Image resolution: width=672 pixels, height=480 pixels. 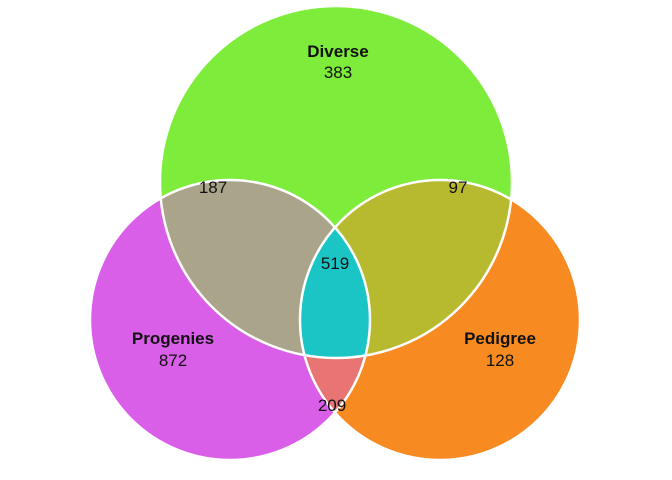 What do you see at coordinates (335, 263) in the screenshot?
I see `all-three-count: 519` at bounding box center [335, 263].